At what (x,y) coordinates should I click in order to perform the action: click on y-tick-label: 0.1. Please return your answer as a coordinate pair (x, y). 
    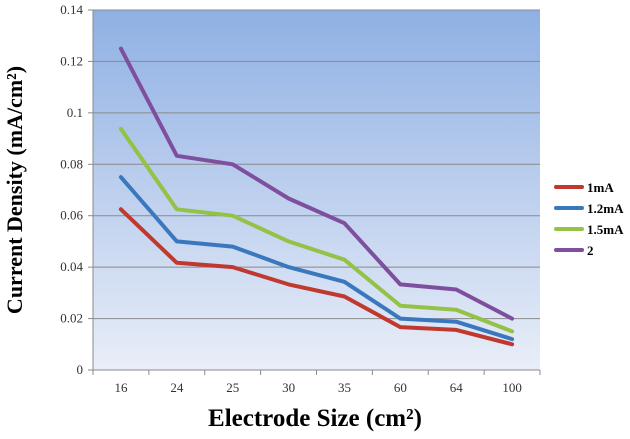
    Looking at the image, I should click on (75, 112).